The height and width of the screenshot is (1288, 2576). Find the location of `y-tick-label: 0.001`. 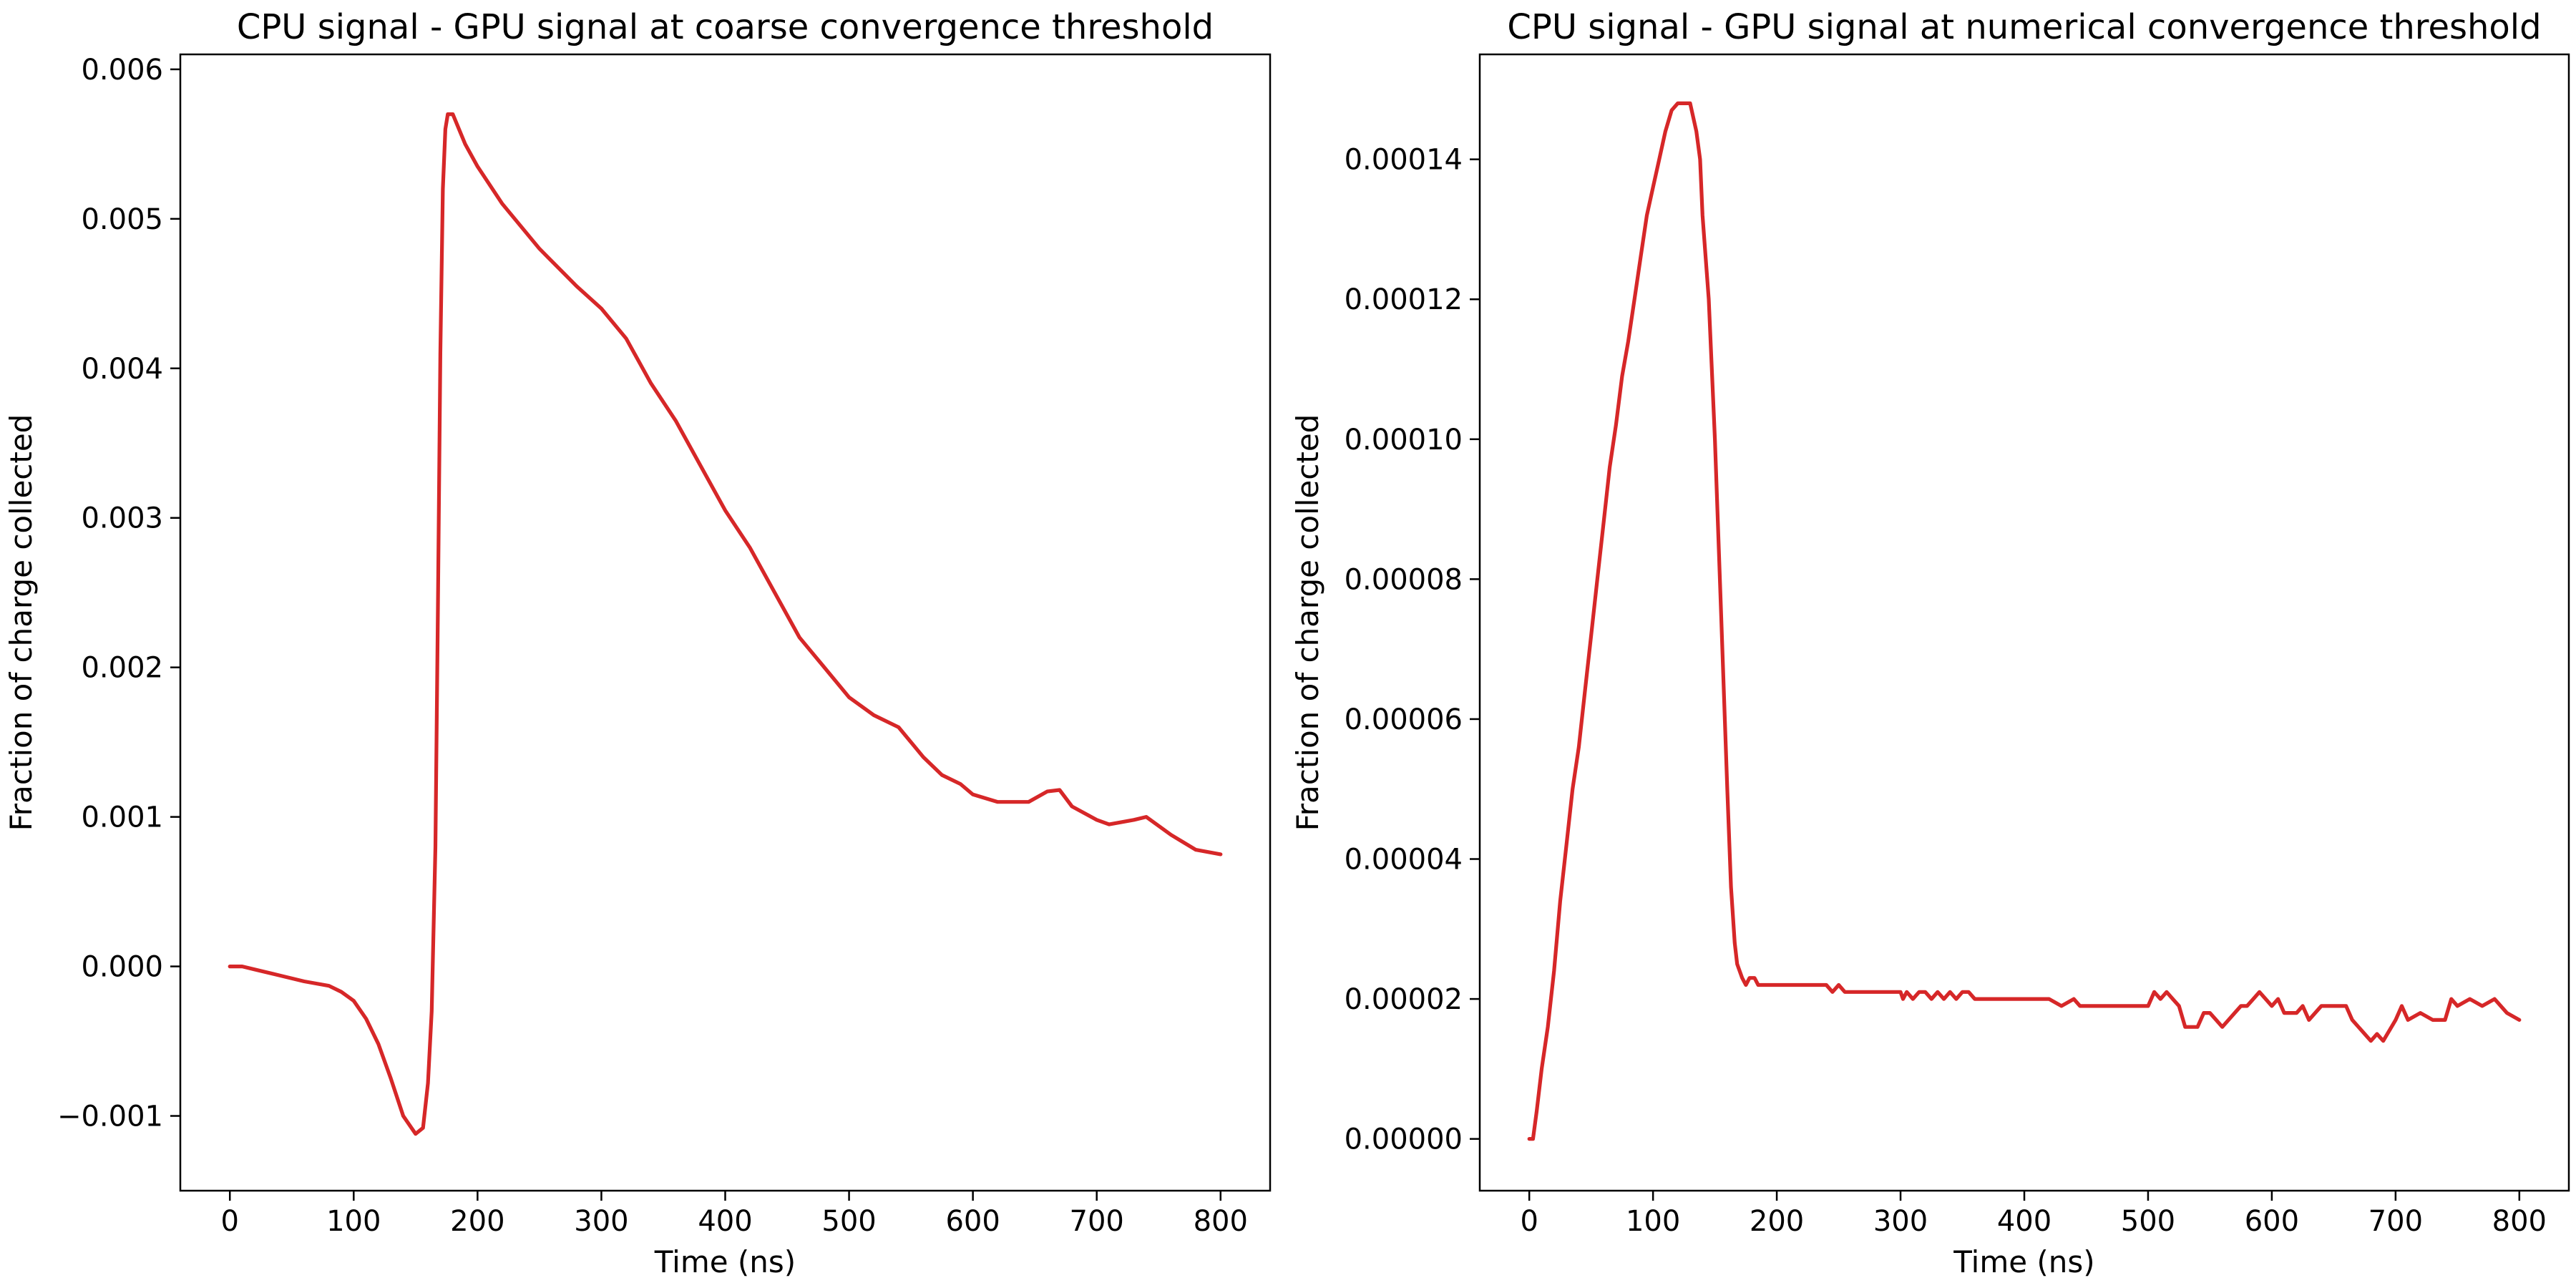

y-tick-label: 0.001 is located at coordinates (122, 817).